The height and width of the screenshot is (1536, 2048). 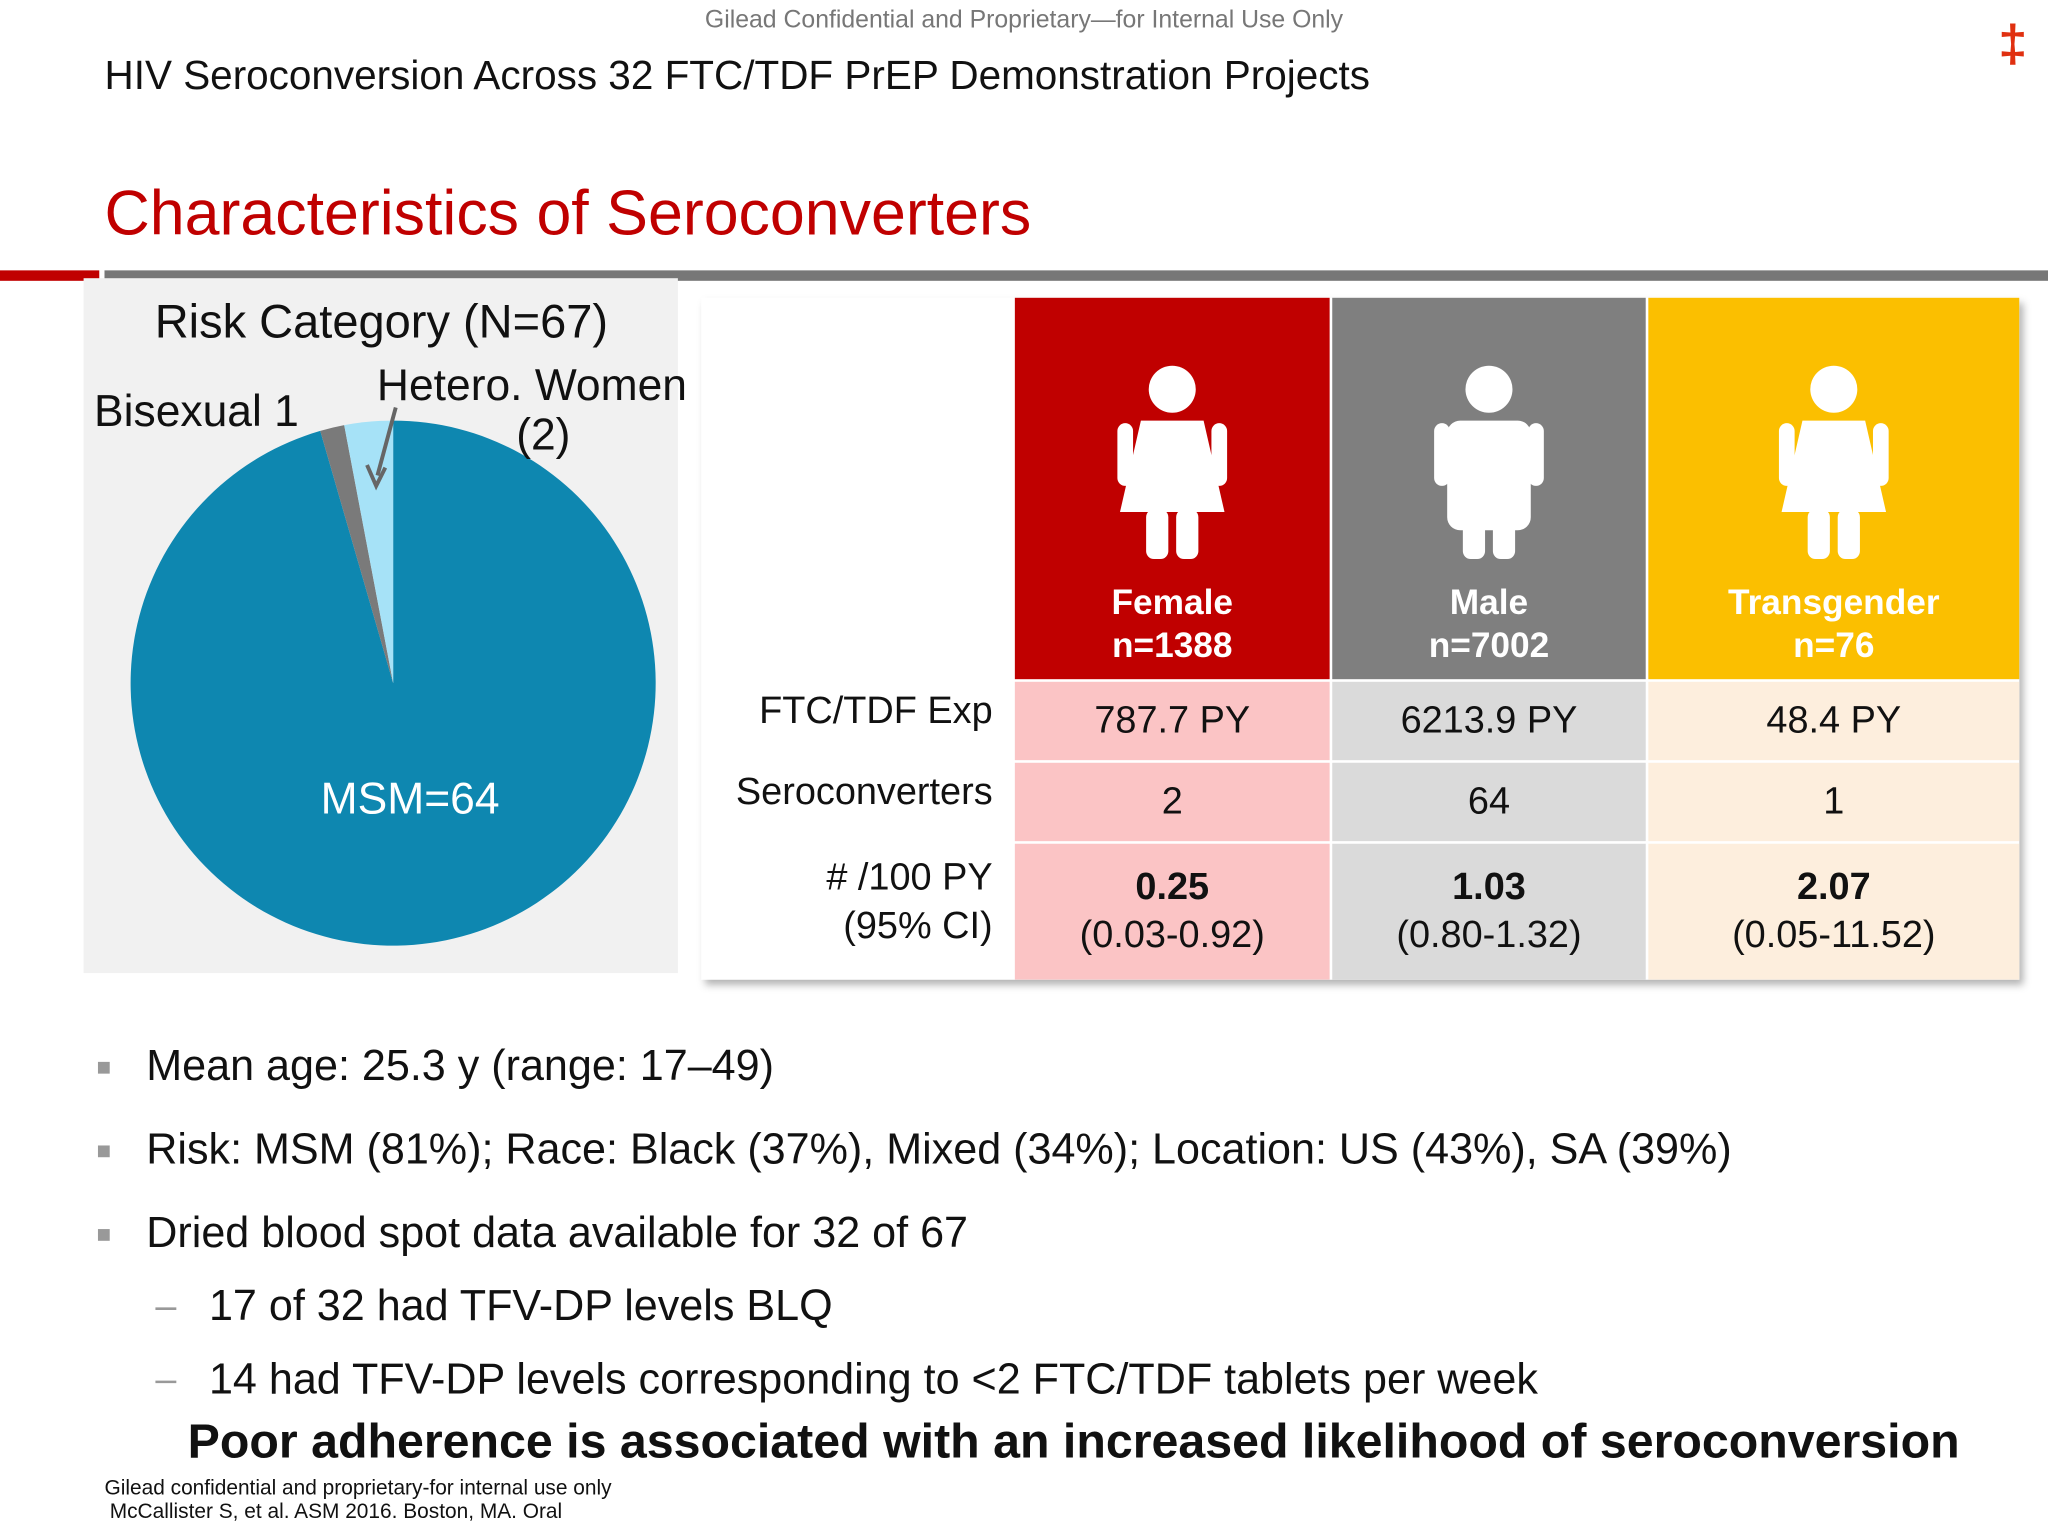 I want to click on rule-red, so click(x=50, y=275).